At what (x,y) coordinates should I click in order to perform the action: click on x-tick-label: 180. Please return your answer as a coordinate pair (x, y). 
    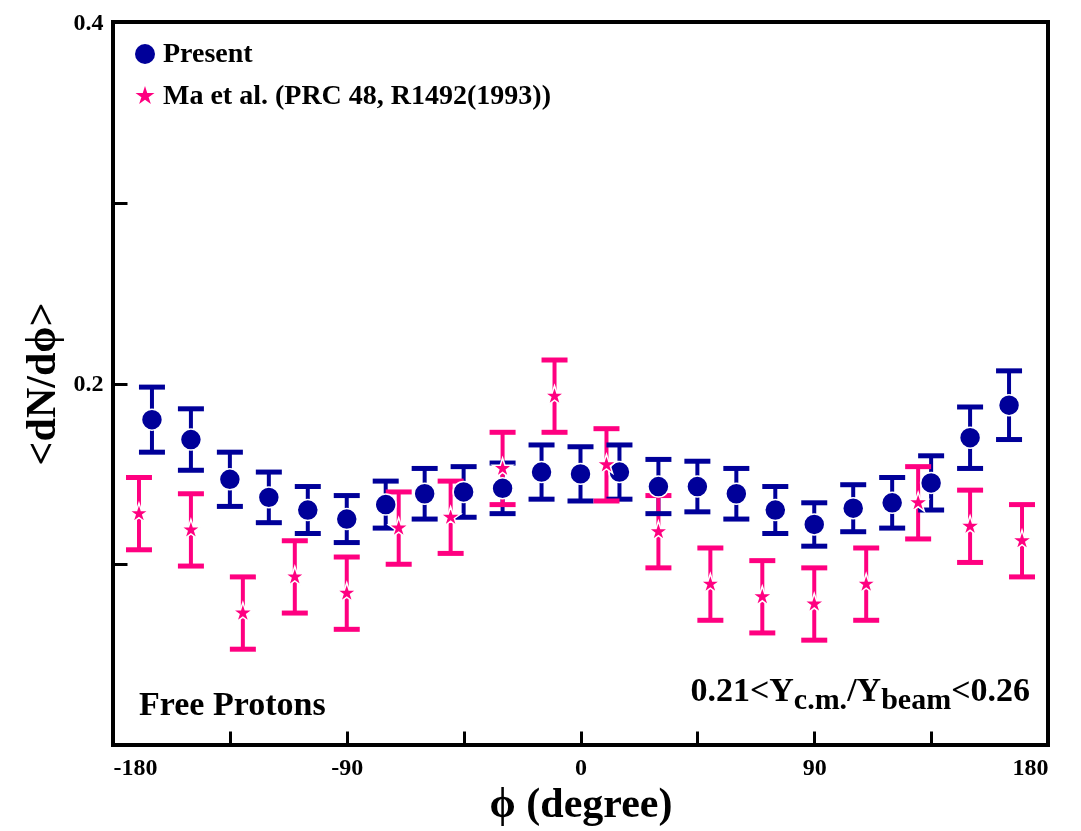
    Looking at the image, I should click on (1030, 766).